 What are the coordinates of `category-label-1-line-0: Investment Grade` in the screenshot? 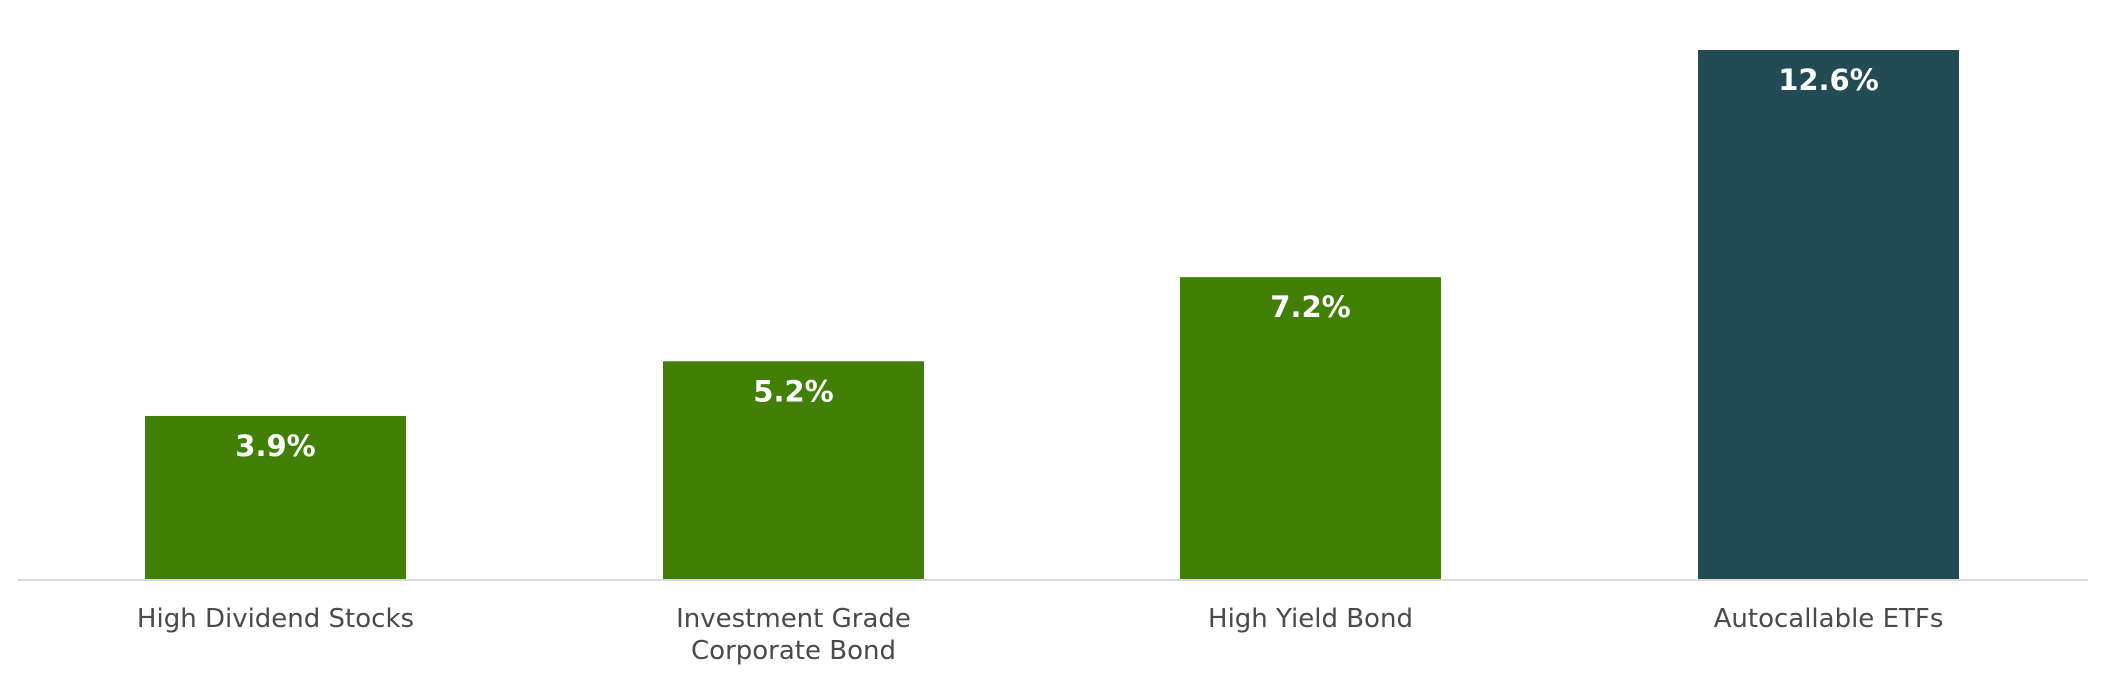 It's located at (793, 619).